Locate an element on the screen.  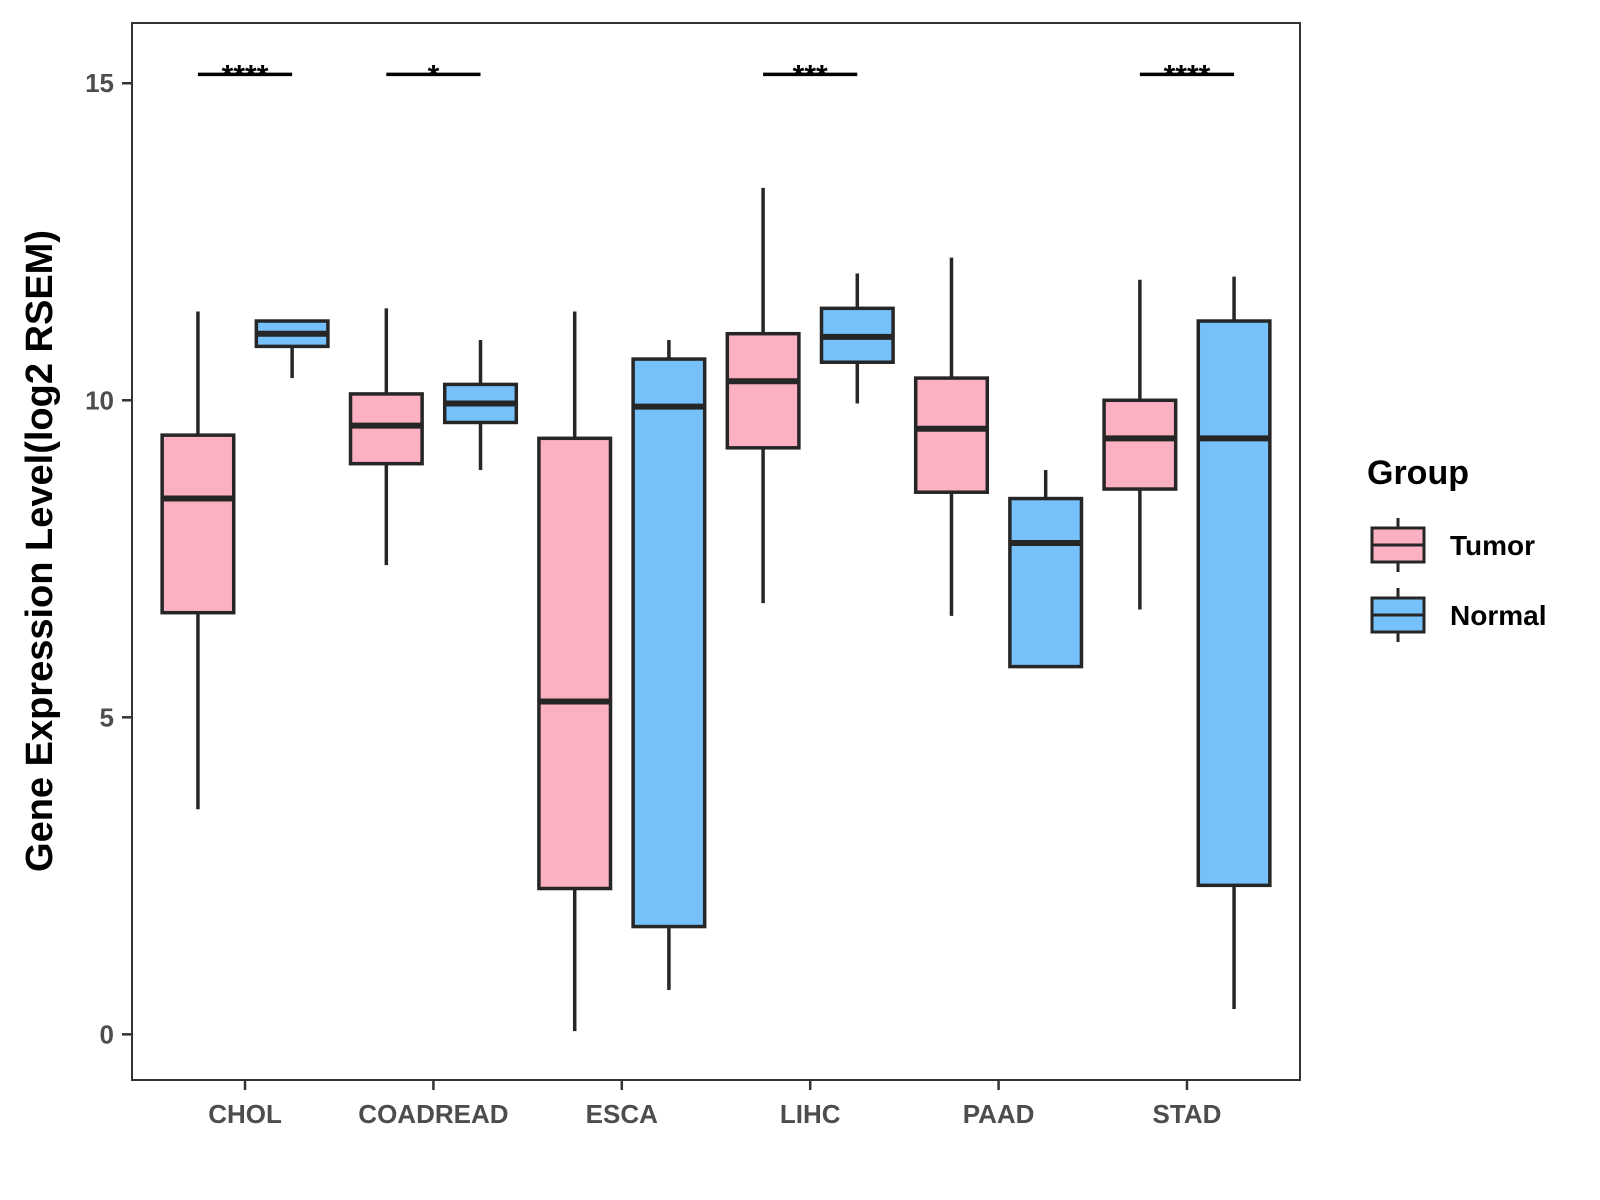
box-chol-normal is located at coordinates (292, 349).